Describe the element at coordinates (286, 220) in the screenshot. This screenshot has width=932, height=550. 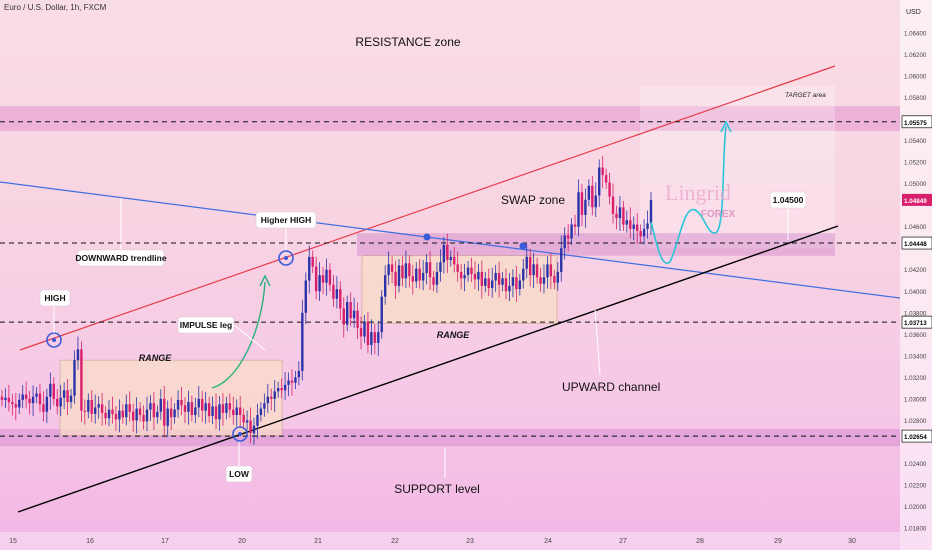
I see `higher-high-callout-box` at that location.